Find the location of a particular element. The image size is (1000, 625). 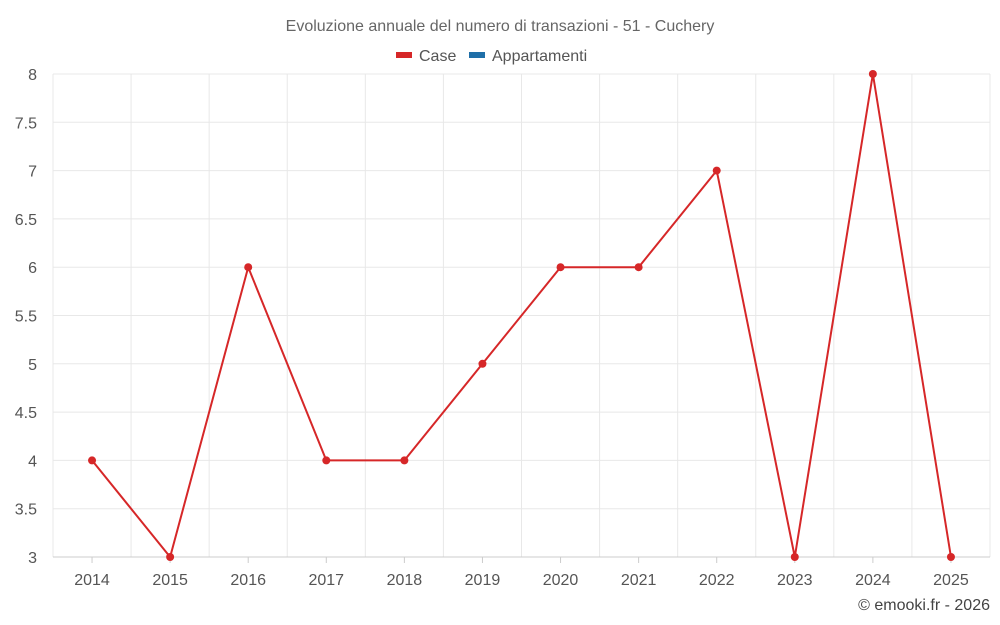

x-tick-label: 2025 is located at coordinates (951, 580).